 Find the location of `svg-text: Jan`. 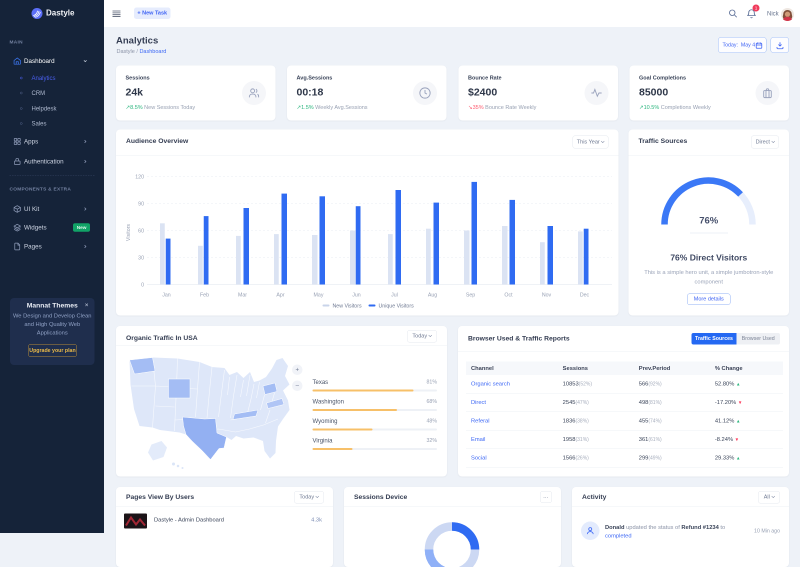

svg-text: Jan is located at coordinates (166, 296).